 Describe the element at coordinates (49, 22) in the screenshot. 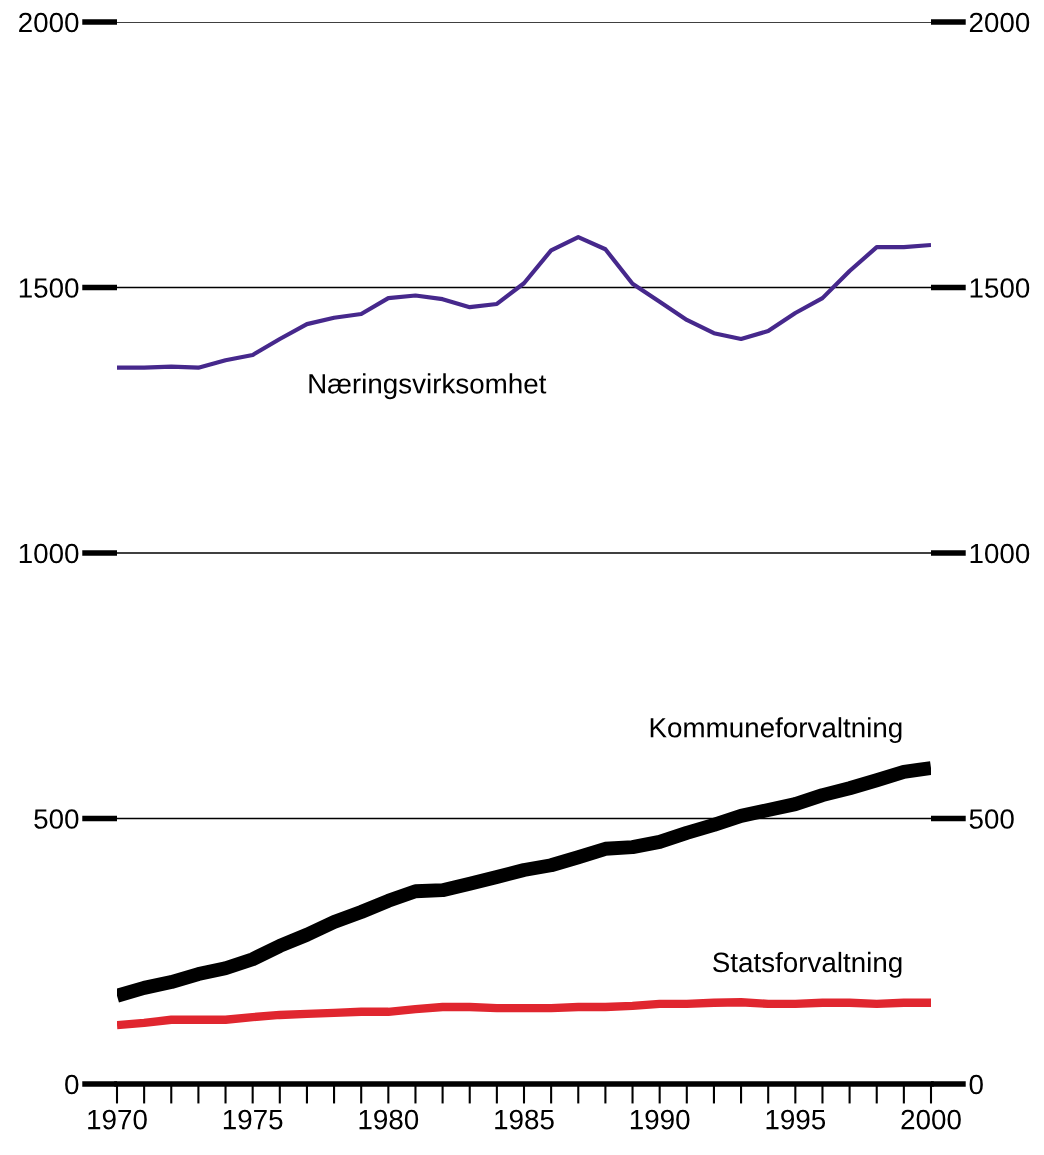

I see `y-tick-label: 2000` at that location.